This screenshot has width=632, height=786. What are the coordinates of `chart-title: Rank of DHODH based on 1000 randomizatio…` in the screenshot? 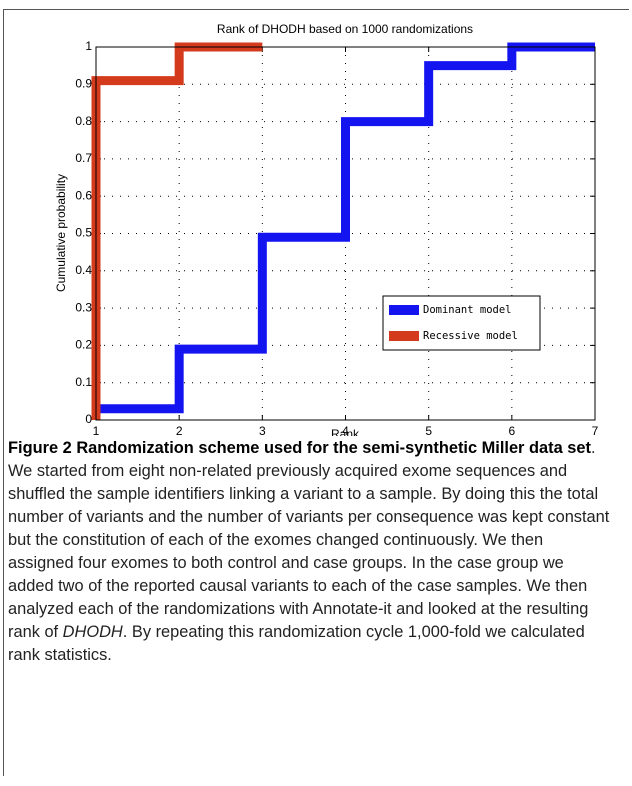 It's located at (345, 29).